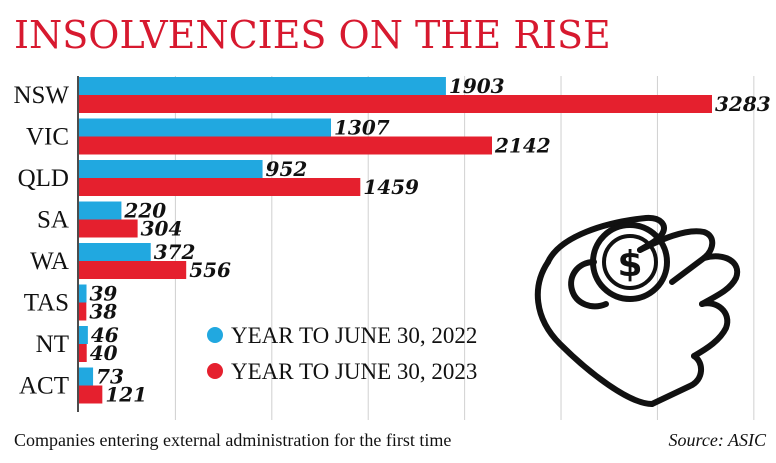 The height and width of the screenshot is (463, 776). I want to click on value-label-nt-2022: 46, so click(105, 335).